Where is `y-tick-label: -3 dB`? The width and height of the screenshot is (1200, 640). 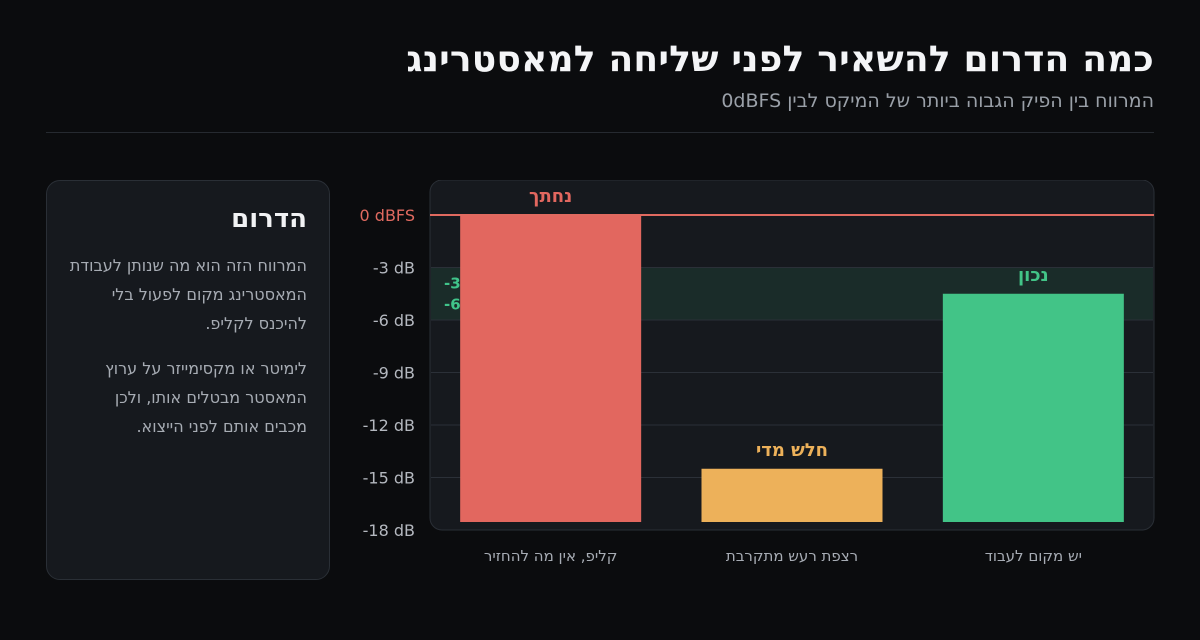 y-tick-label: -3 dB is located at coordinates (394, 268).